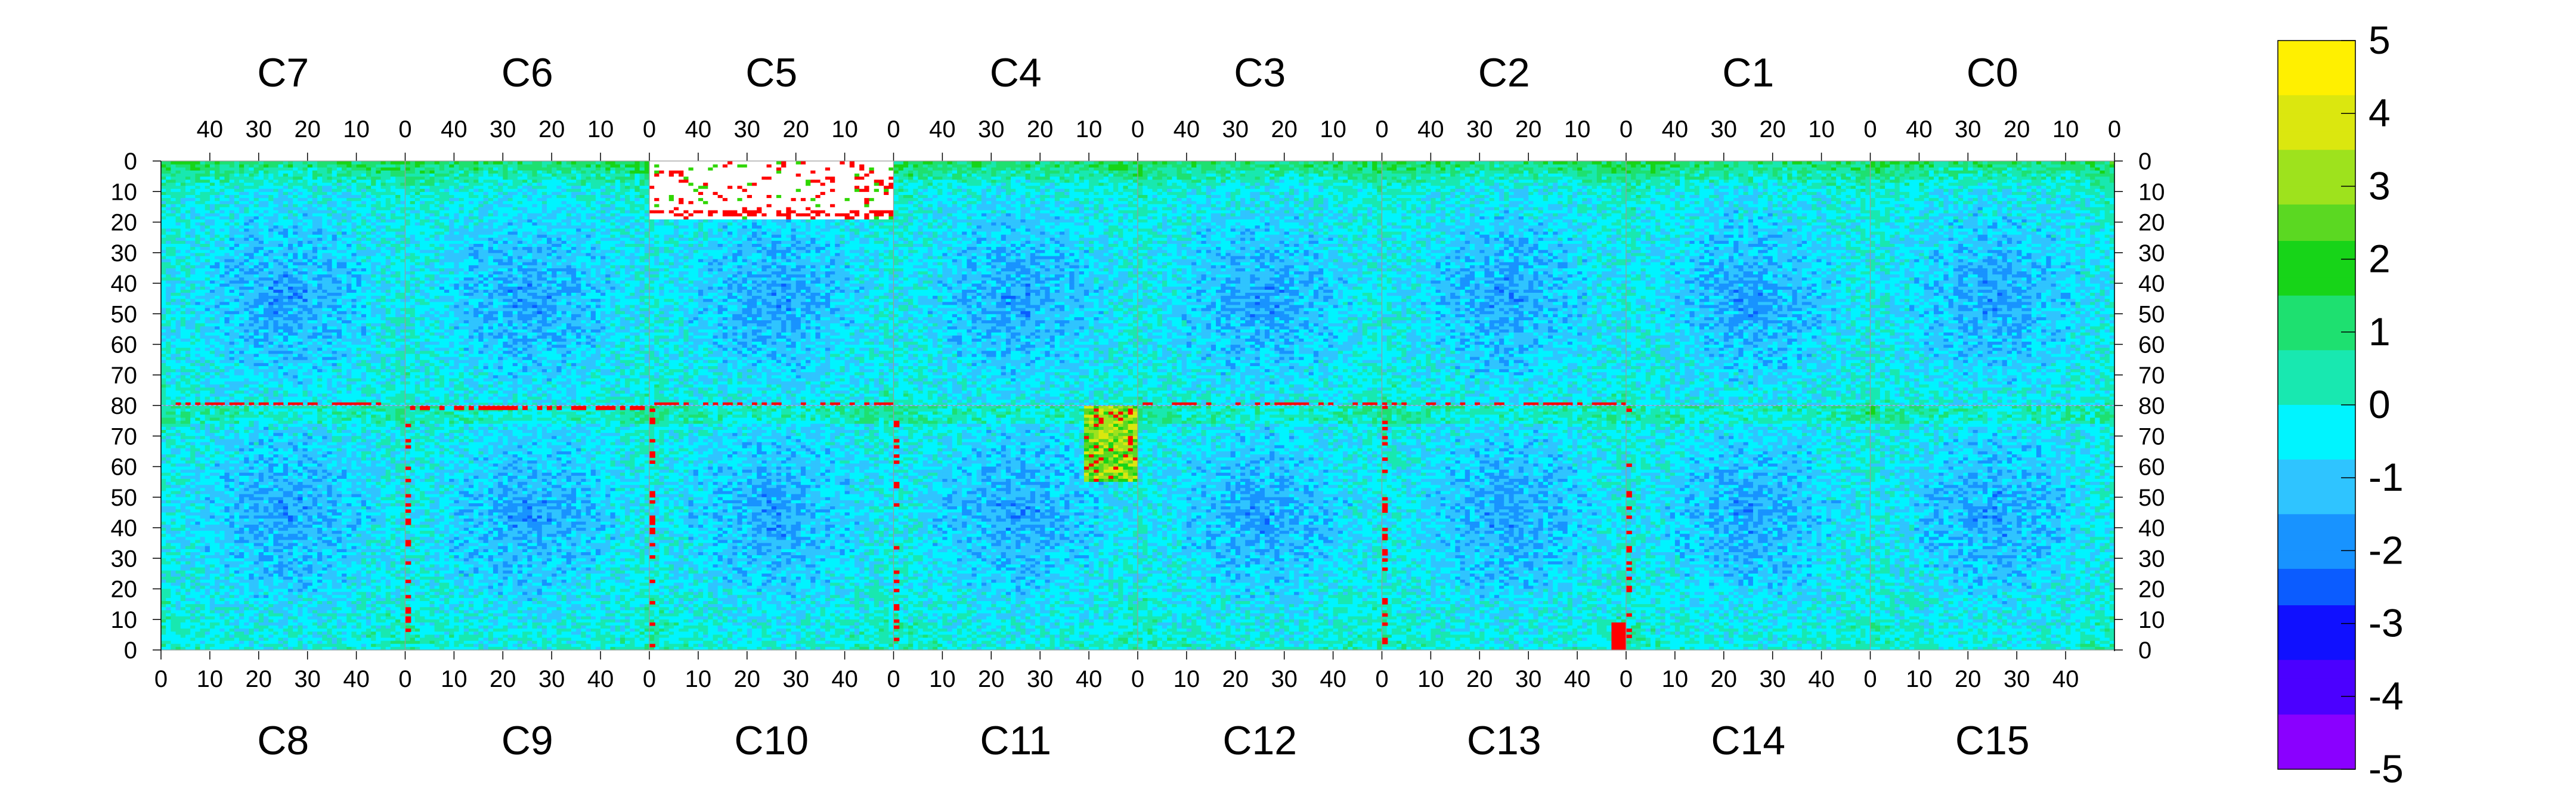 The height and width of the screenshot is (805, 2576). Describe the element at coordinates (1333, 130) in the screenshot. I see `x-tick-label: 10` at that location.